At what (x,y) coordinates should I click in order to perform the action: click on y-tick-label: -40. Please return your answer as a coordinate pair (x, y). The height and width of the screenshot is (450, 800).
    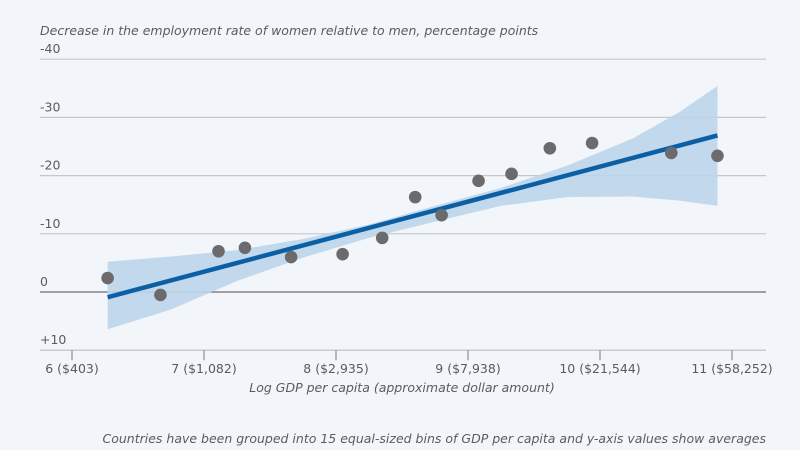
    Looking at the image, I should click on (50, 48).